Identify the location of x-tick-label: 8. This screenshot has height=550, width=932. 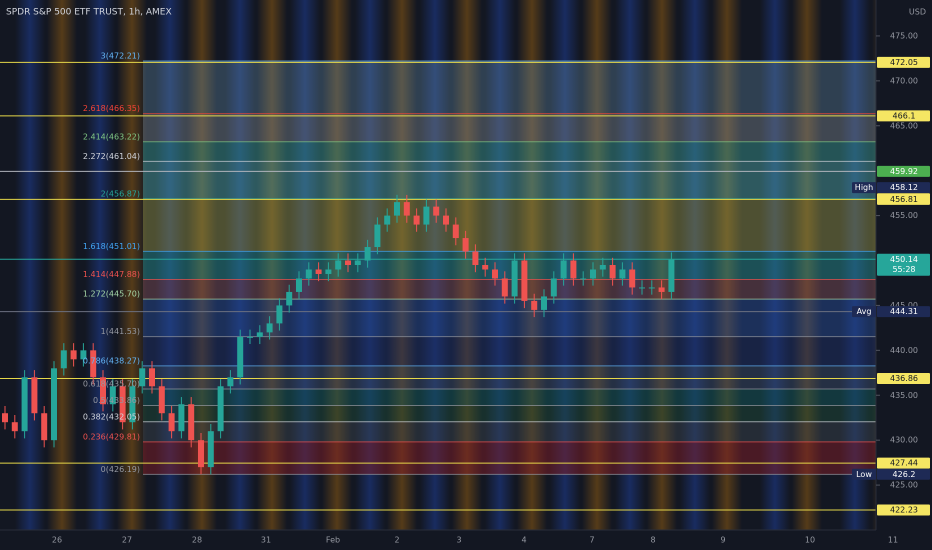
(652, 540).